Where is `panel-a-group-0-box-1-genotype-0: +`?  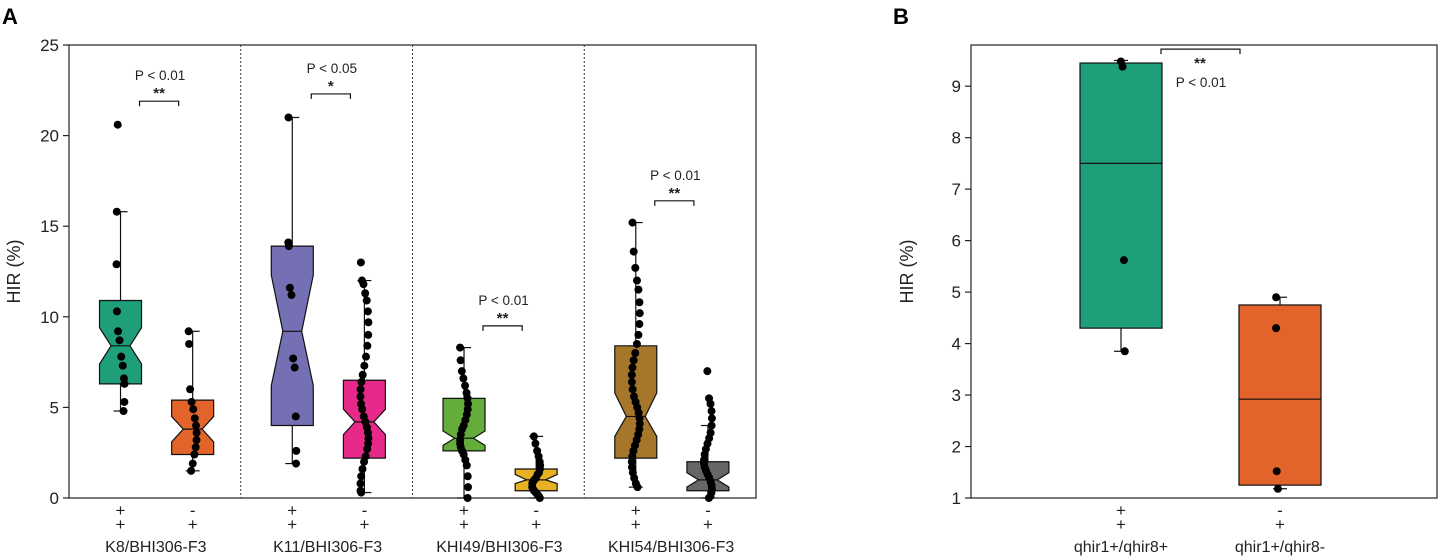
panel-a-group-0-box-1-genotype-0: + is located at coordinates (121, 510).